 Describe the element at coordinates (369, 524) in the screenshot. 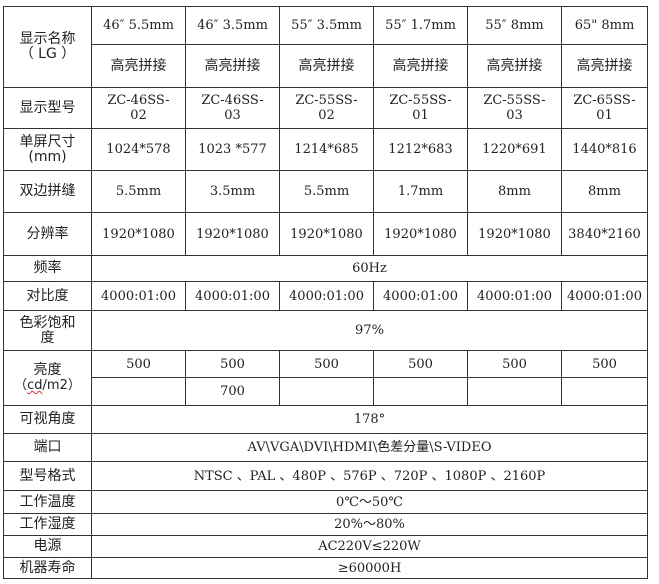

I see `table-cell: 20%～80%` at that location.